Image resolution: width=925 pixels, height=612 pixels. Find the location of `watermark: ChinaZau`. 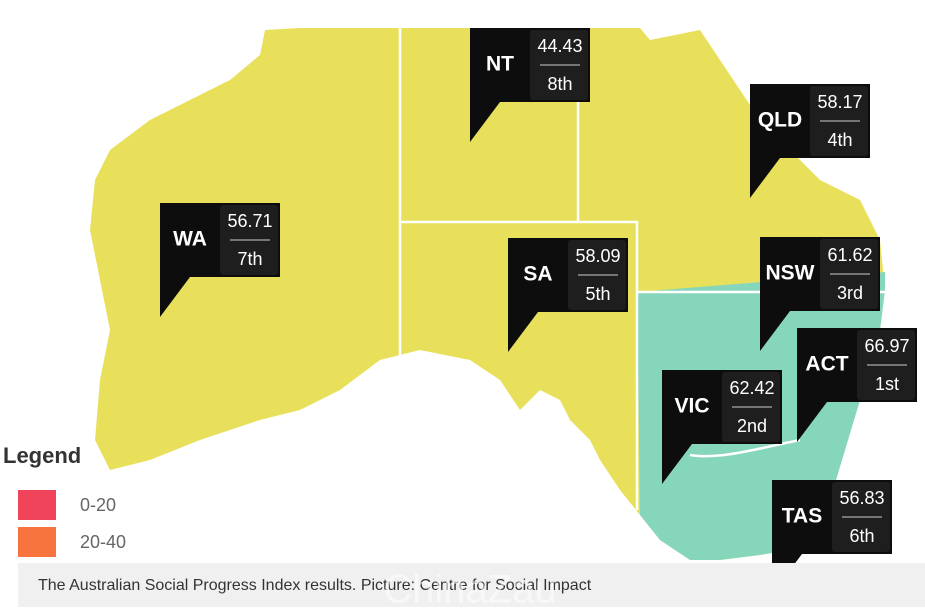

watermark: ChinaZau is located at coordinates (469, 590).